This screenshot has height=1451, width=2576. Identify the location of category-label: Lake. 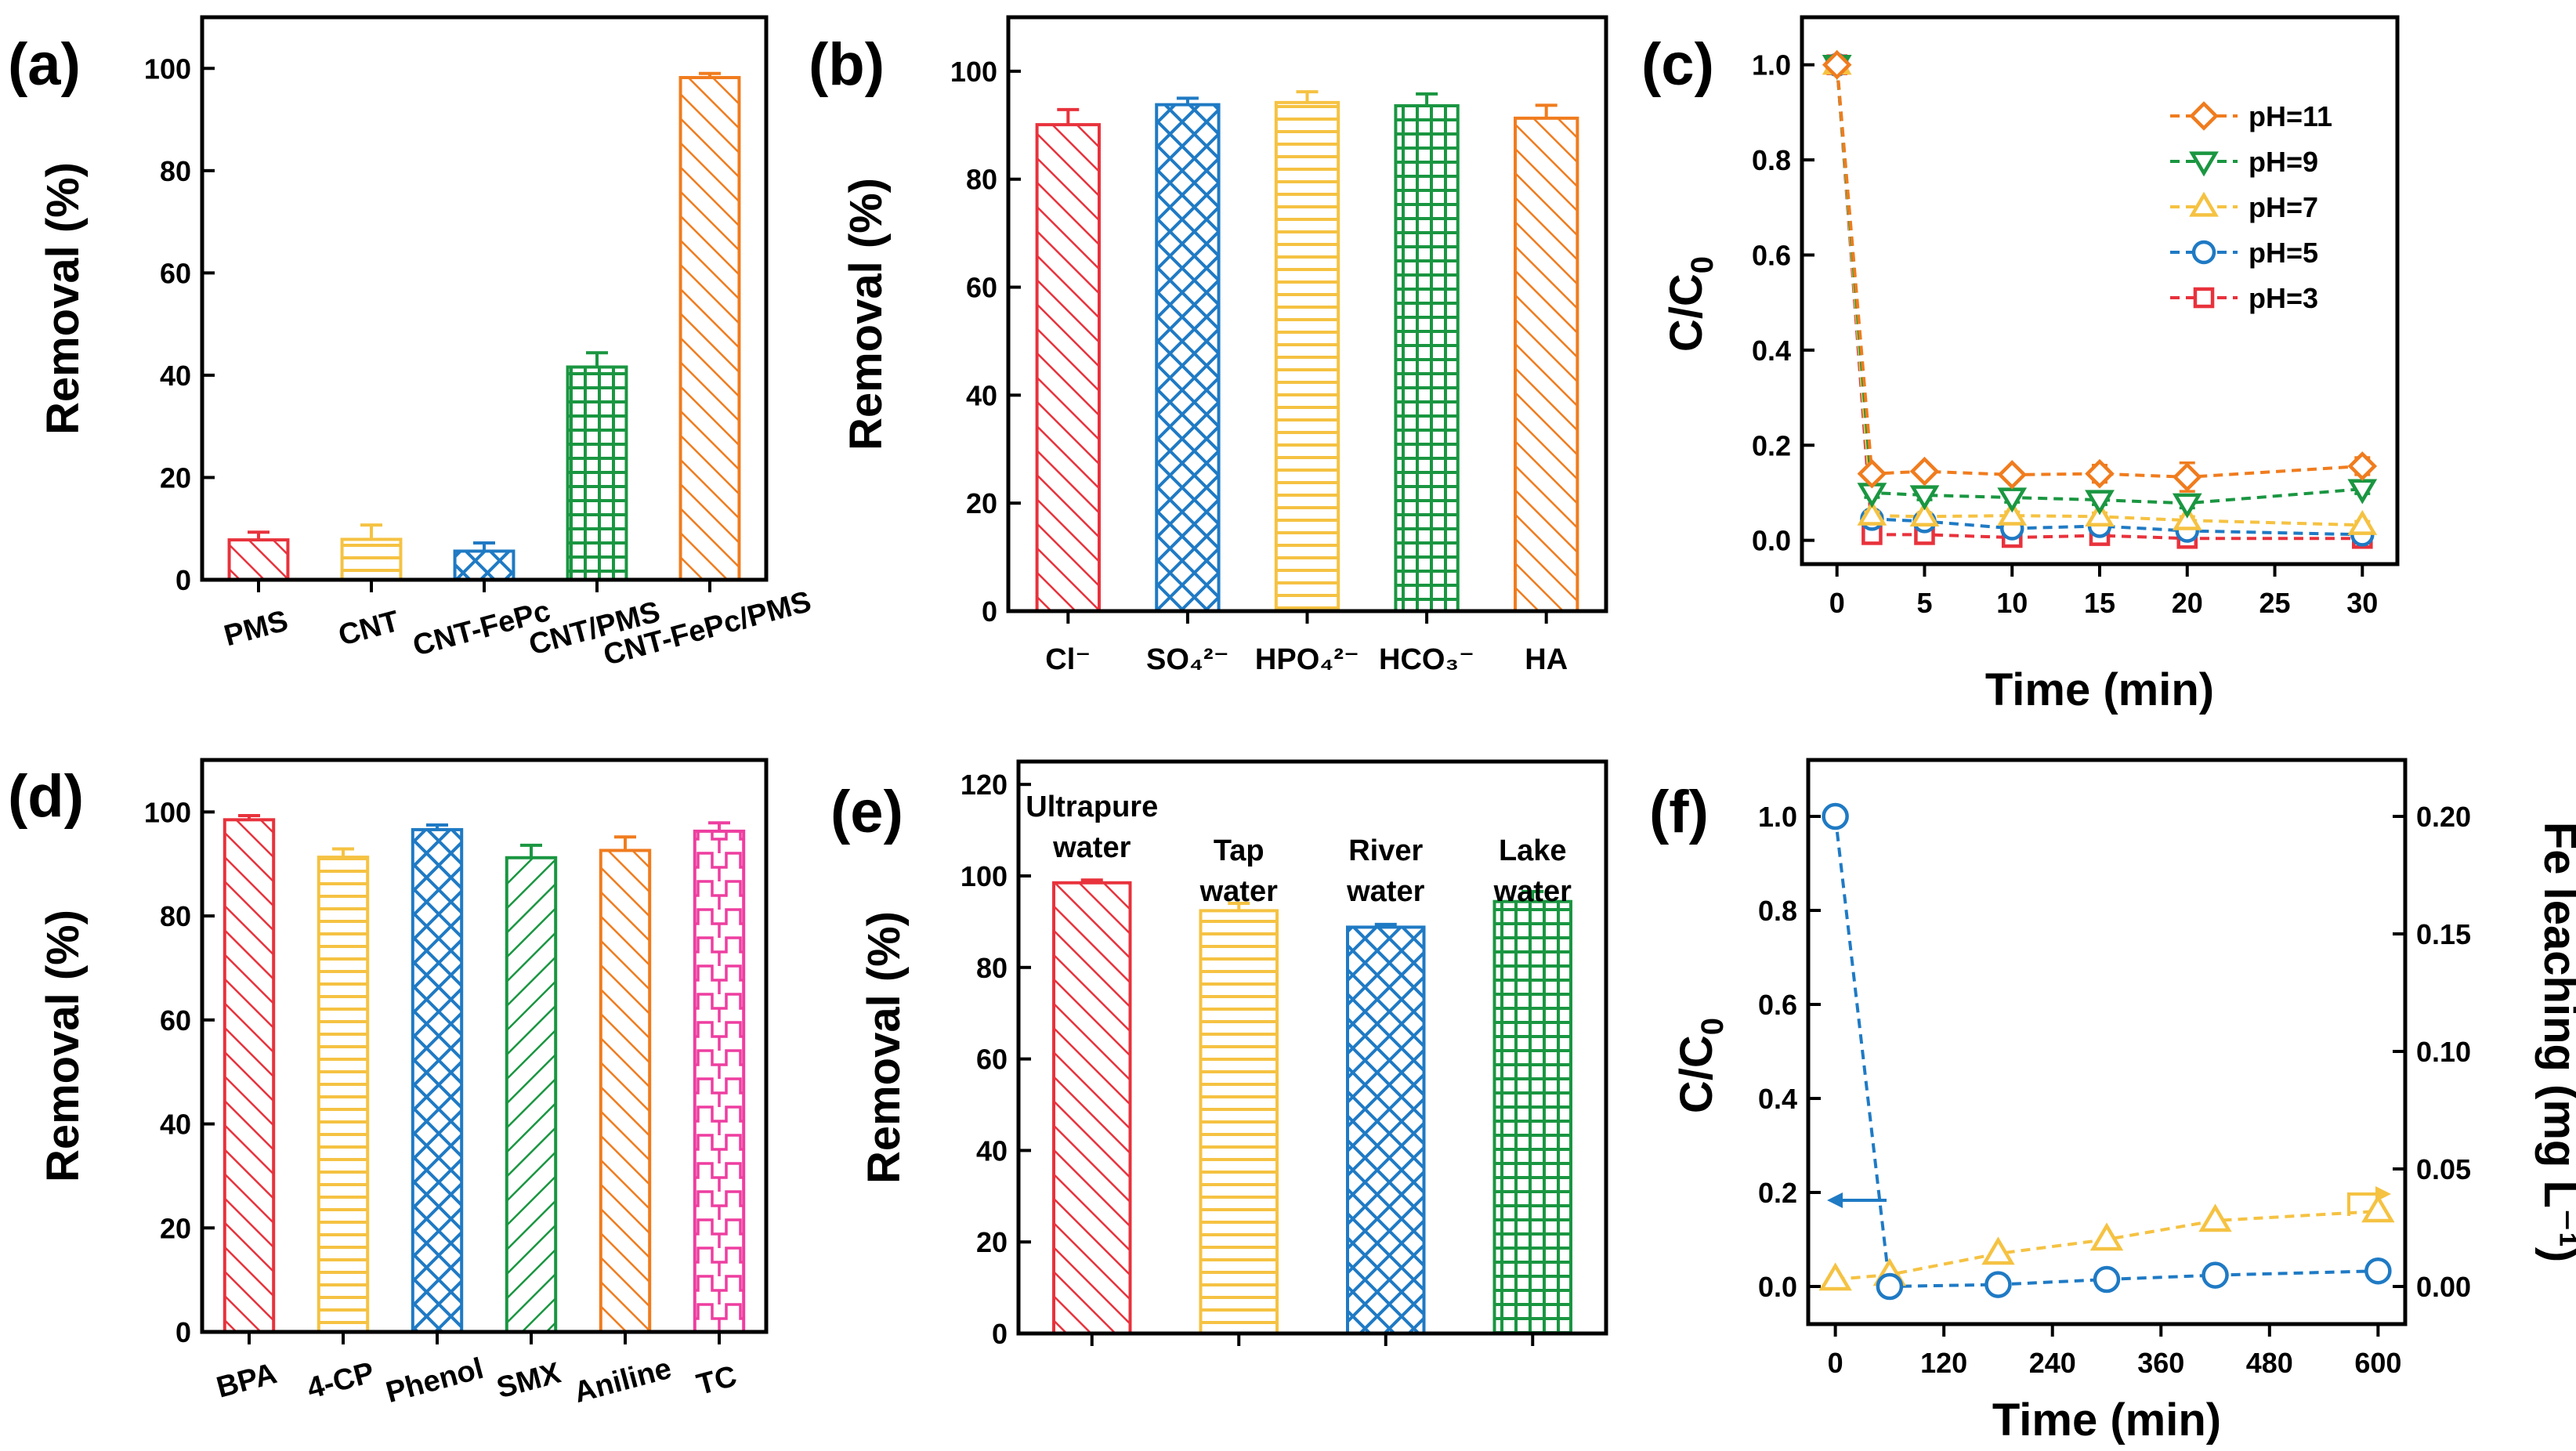
(1533, 851).